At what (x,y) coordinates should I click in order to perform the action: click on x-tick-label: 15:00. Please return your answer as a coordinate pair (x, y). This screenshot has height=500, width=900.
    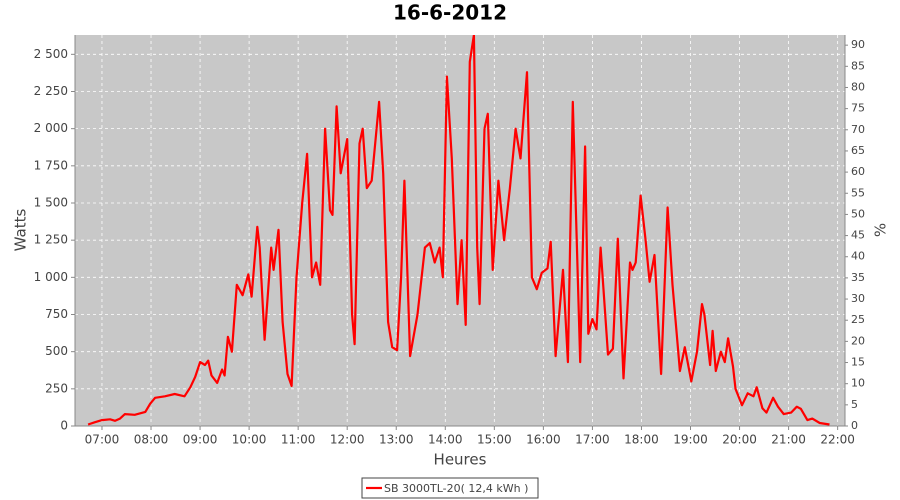
    Looking at the image, I should click on (494, 440).